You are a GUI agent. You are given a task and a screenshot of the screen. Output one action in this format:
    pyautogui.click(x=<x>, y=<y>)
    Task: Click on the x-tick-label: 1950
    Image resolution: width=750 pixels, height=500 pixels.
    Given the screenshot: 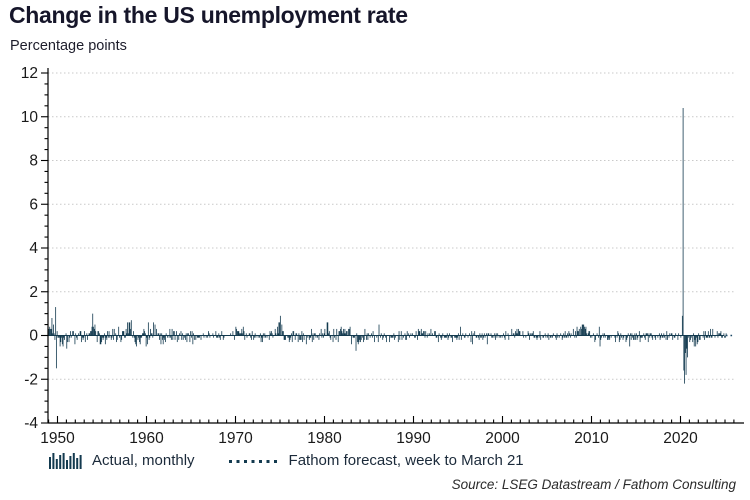 What is the action you would take?
    pyautogui.click(x=57, y=438)
    